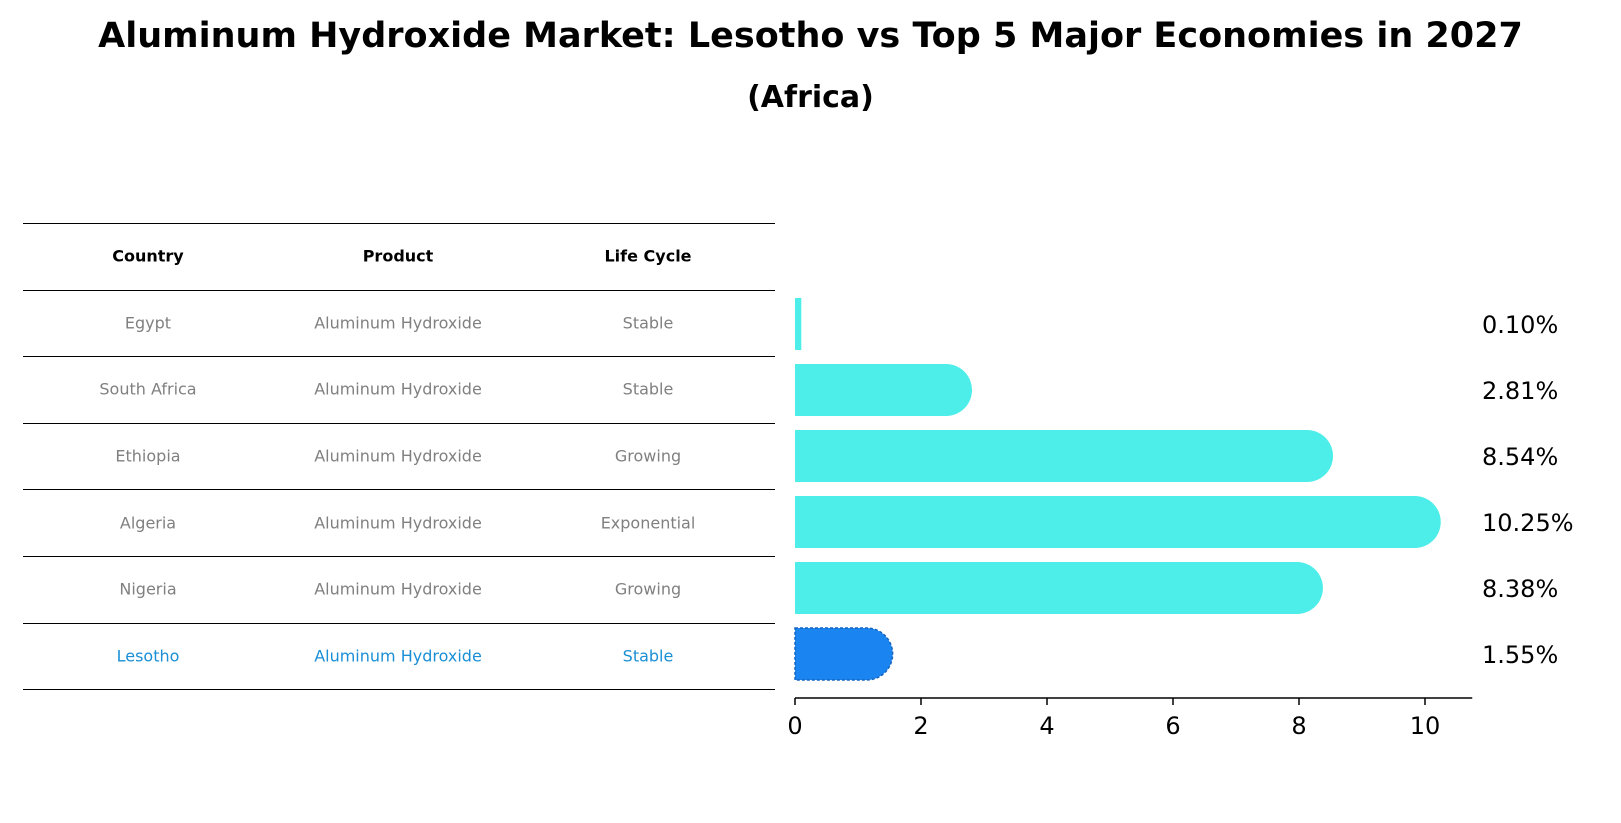 The height and width of the screenshot is (823, 1621). I want to click on table-header-life-cycle: Life Cycle, so click(648, 256).